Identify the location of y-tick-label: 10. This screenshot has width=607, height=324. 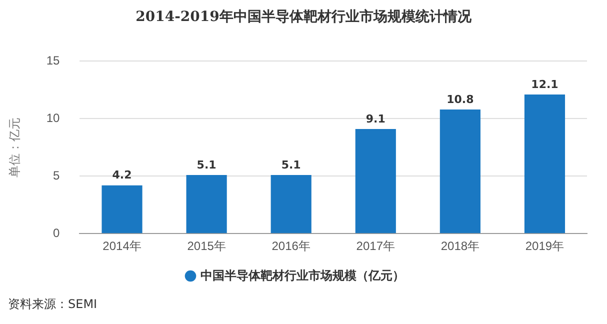
(53, 117).